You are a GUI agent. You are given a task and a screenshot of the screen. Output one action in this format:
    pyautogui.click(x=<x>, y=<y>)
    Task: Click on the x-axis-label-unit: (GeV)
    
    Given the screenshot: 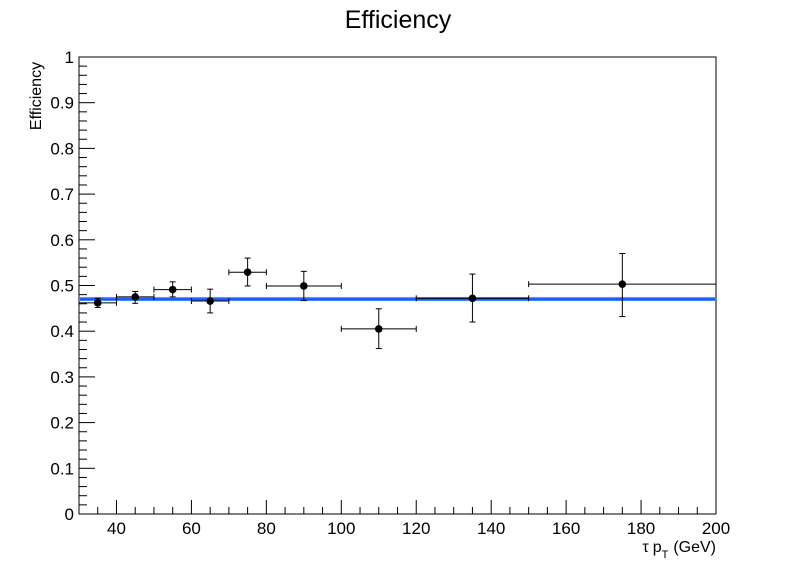 What is the action you would take?
    pyautogui.click(x=694, y=547)
    